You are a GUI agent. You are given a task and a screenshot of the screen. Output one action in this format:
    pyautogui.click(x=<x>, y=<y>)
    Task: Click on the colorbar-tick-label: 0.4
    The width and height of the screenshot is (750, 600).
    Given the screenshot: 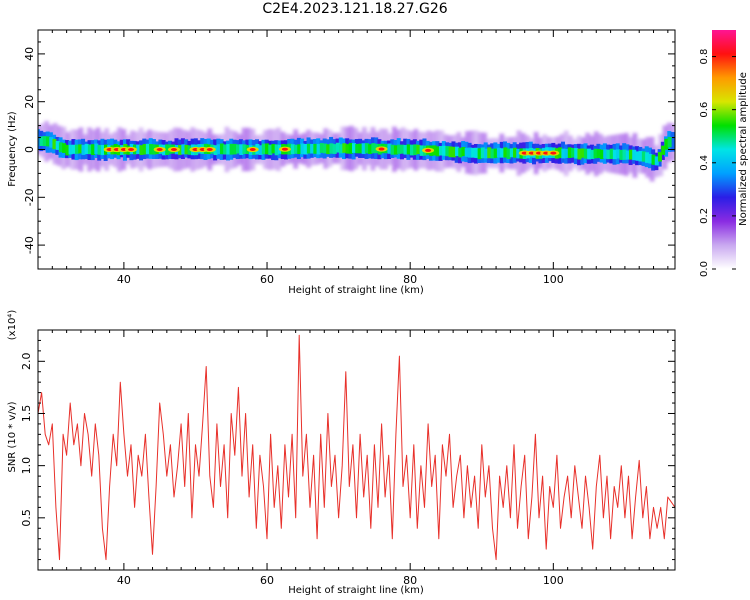 What is the action you would take?
    pyautogui.click(x=704, y=163)
    